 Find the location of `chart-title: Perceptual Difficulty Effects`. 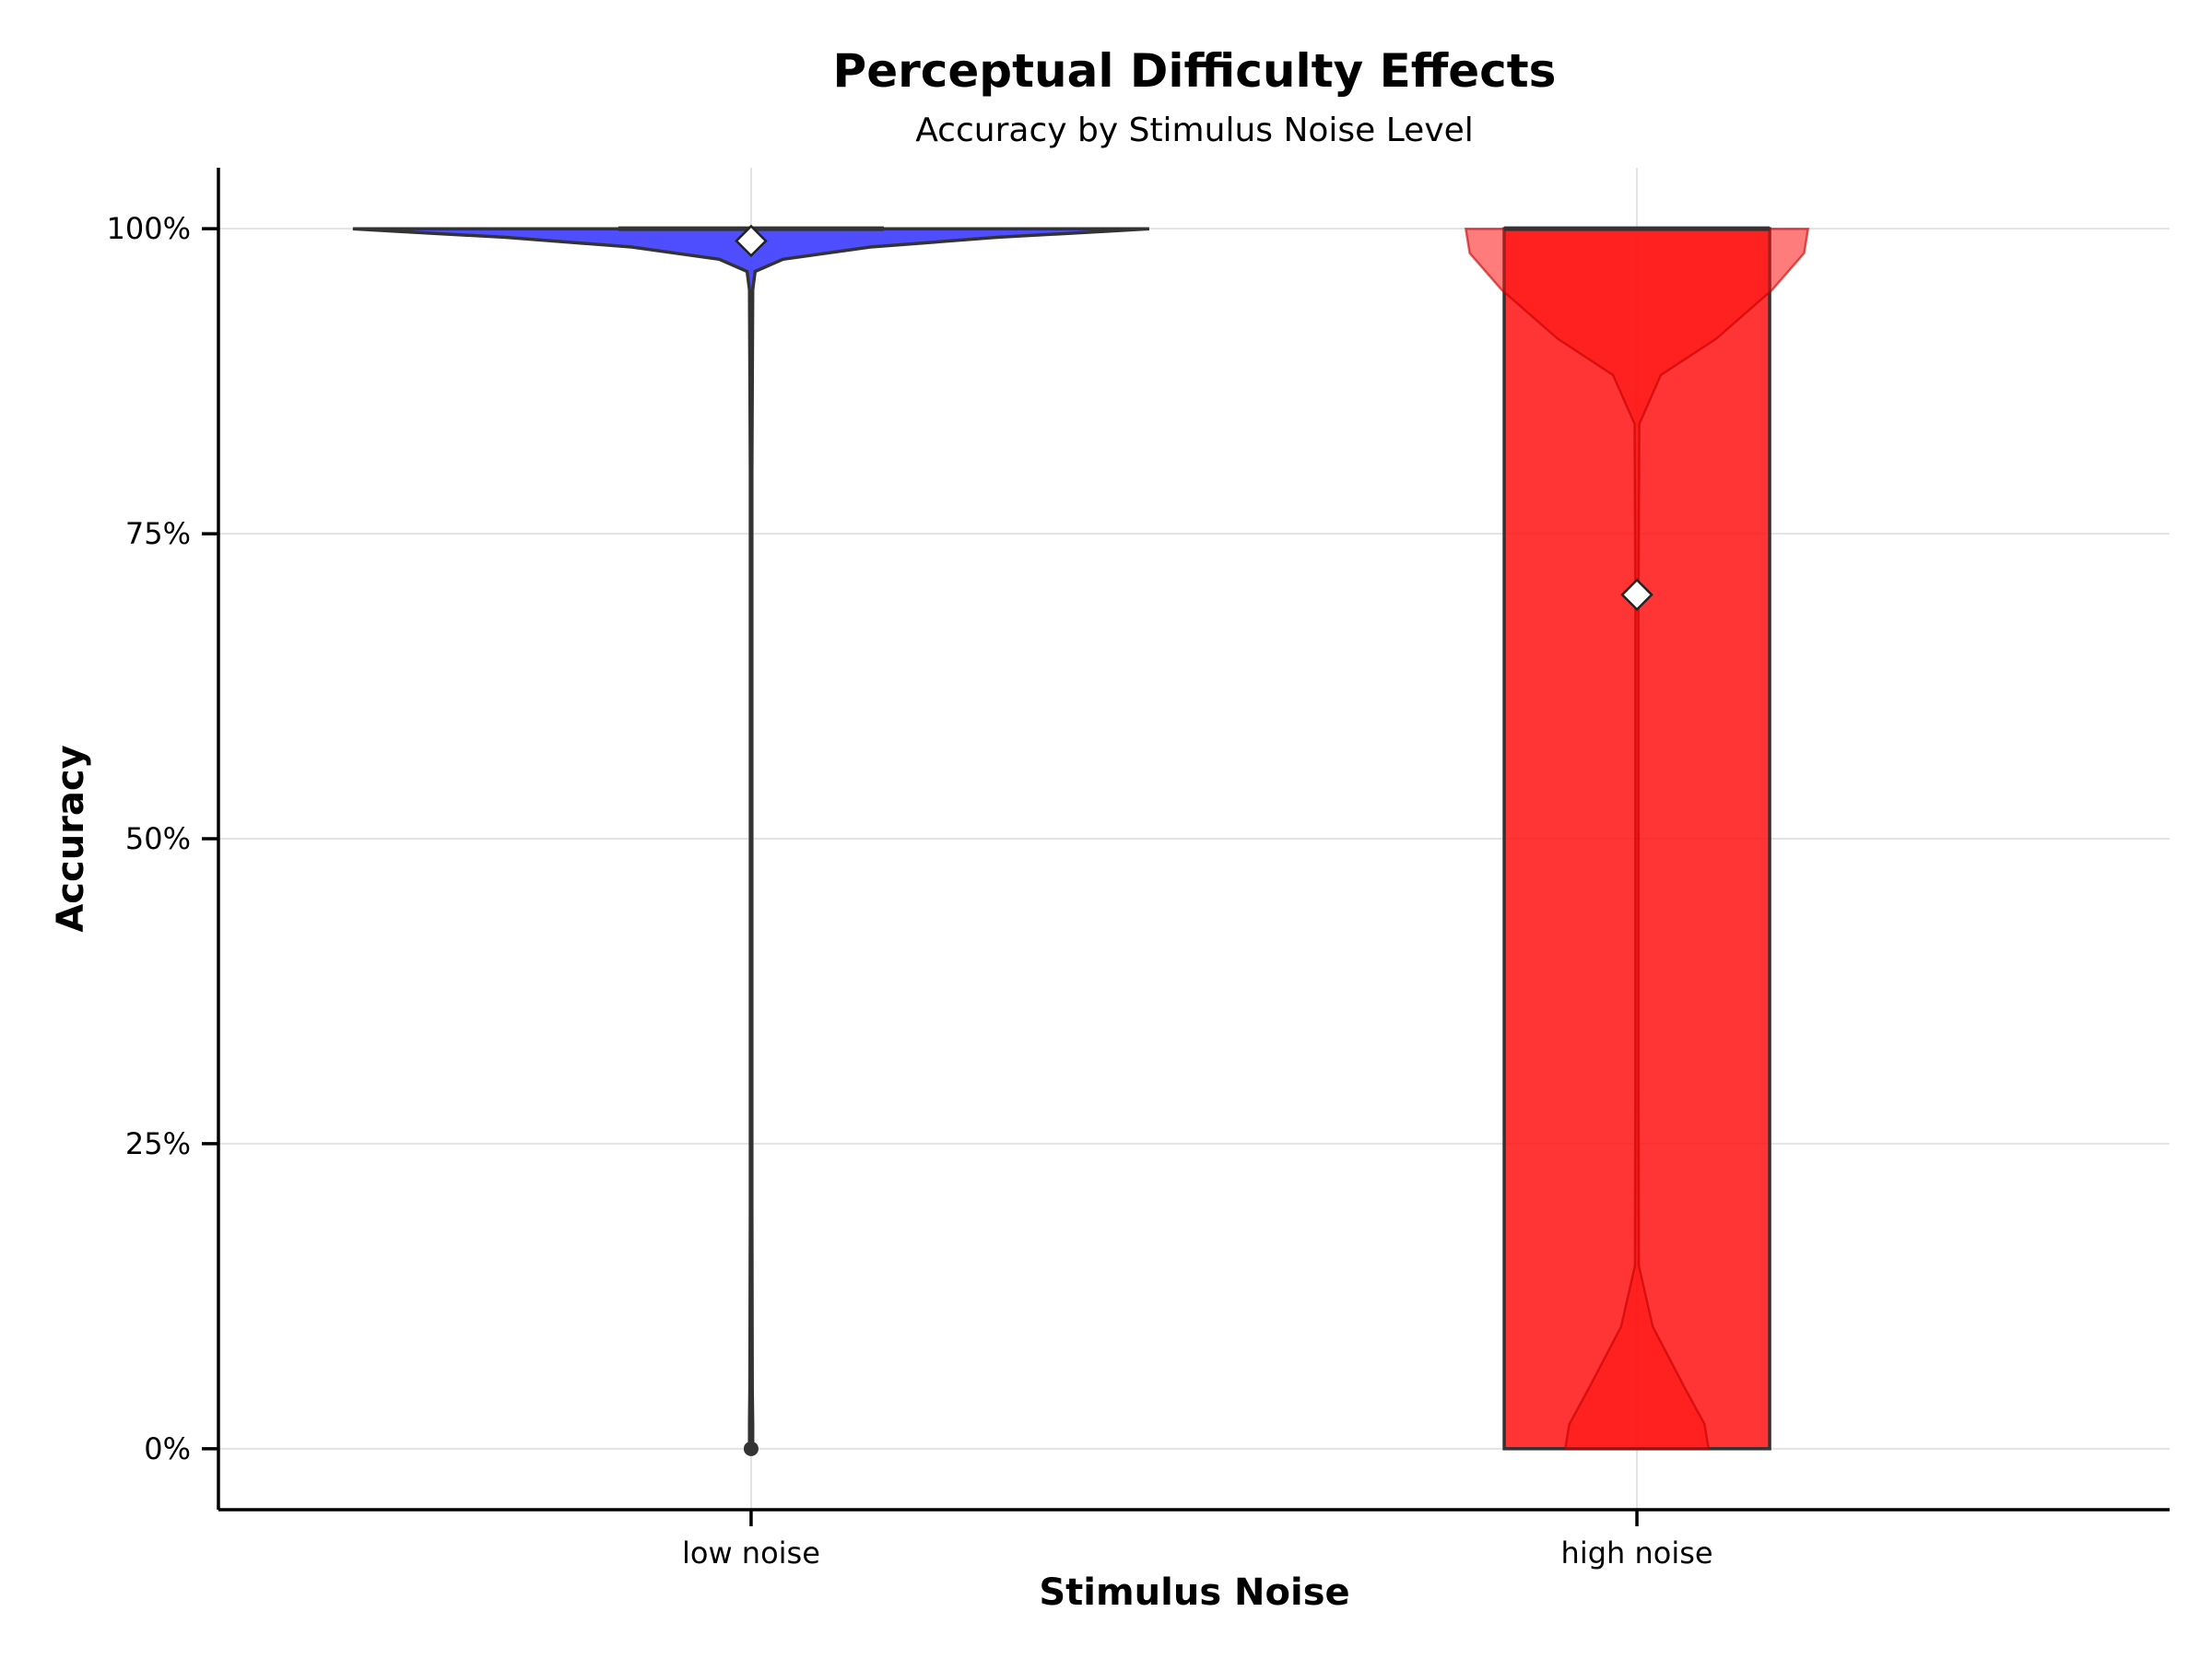

chart-title: Perceptual Difficulty Effects is located at coordinates (1195, 71).